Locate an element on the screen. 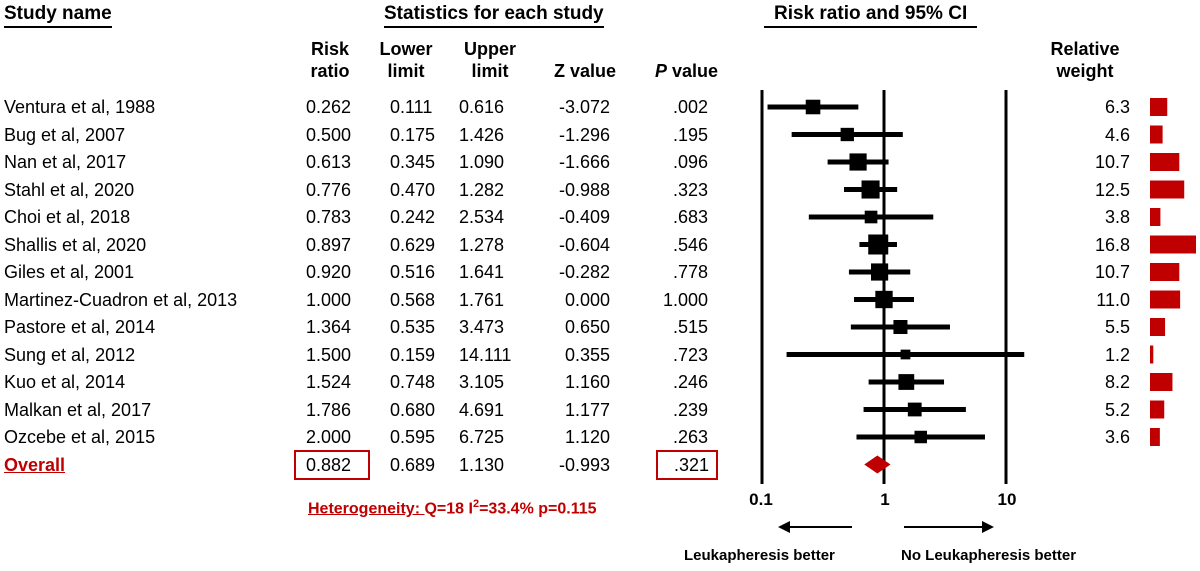 This screenshot has height=571, width=1200. study-name: Martinez-Cuadron et al, 2013 is located at coordinates (121, 299).